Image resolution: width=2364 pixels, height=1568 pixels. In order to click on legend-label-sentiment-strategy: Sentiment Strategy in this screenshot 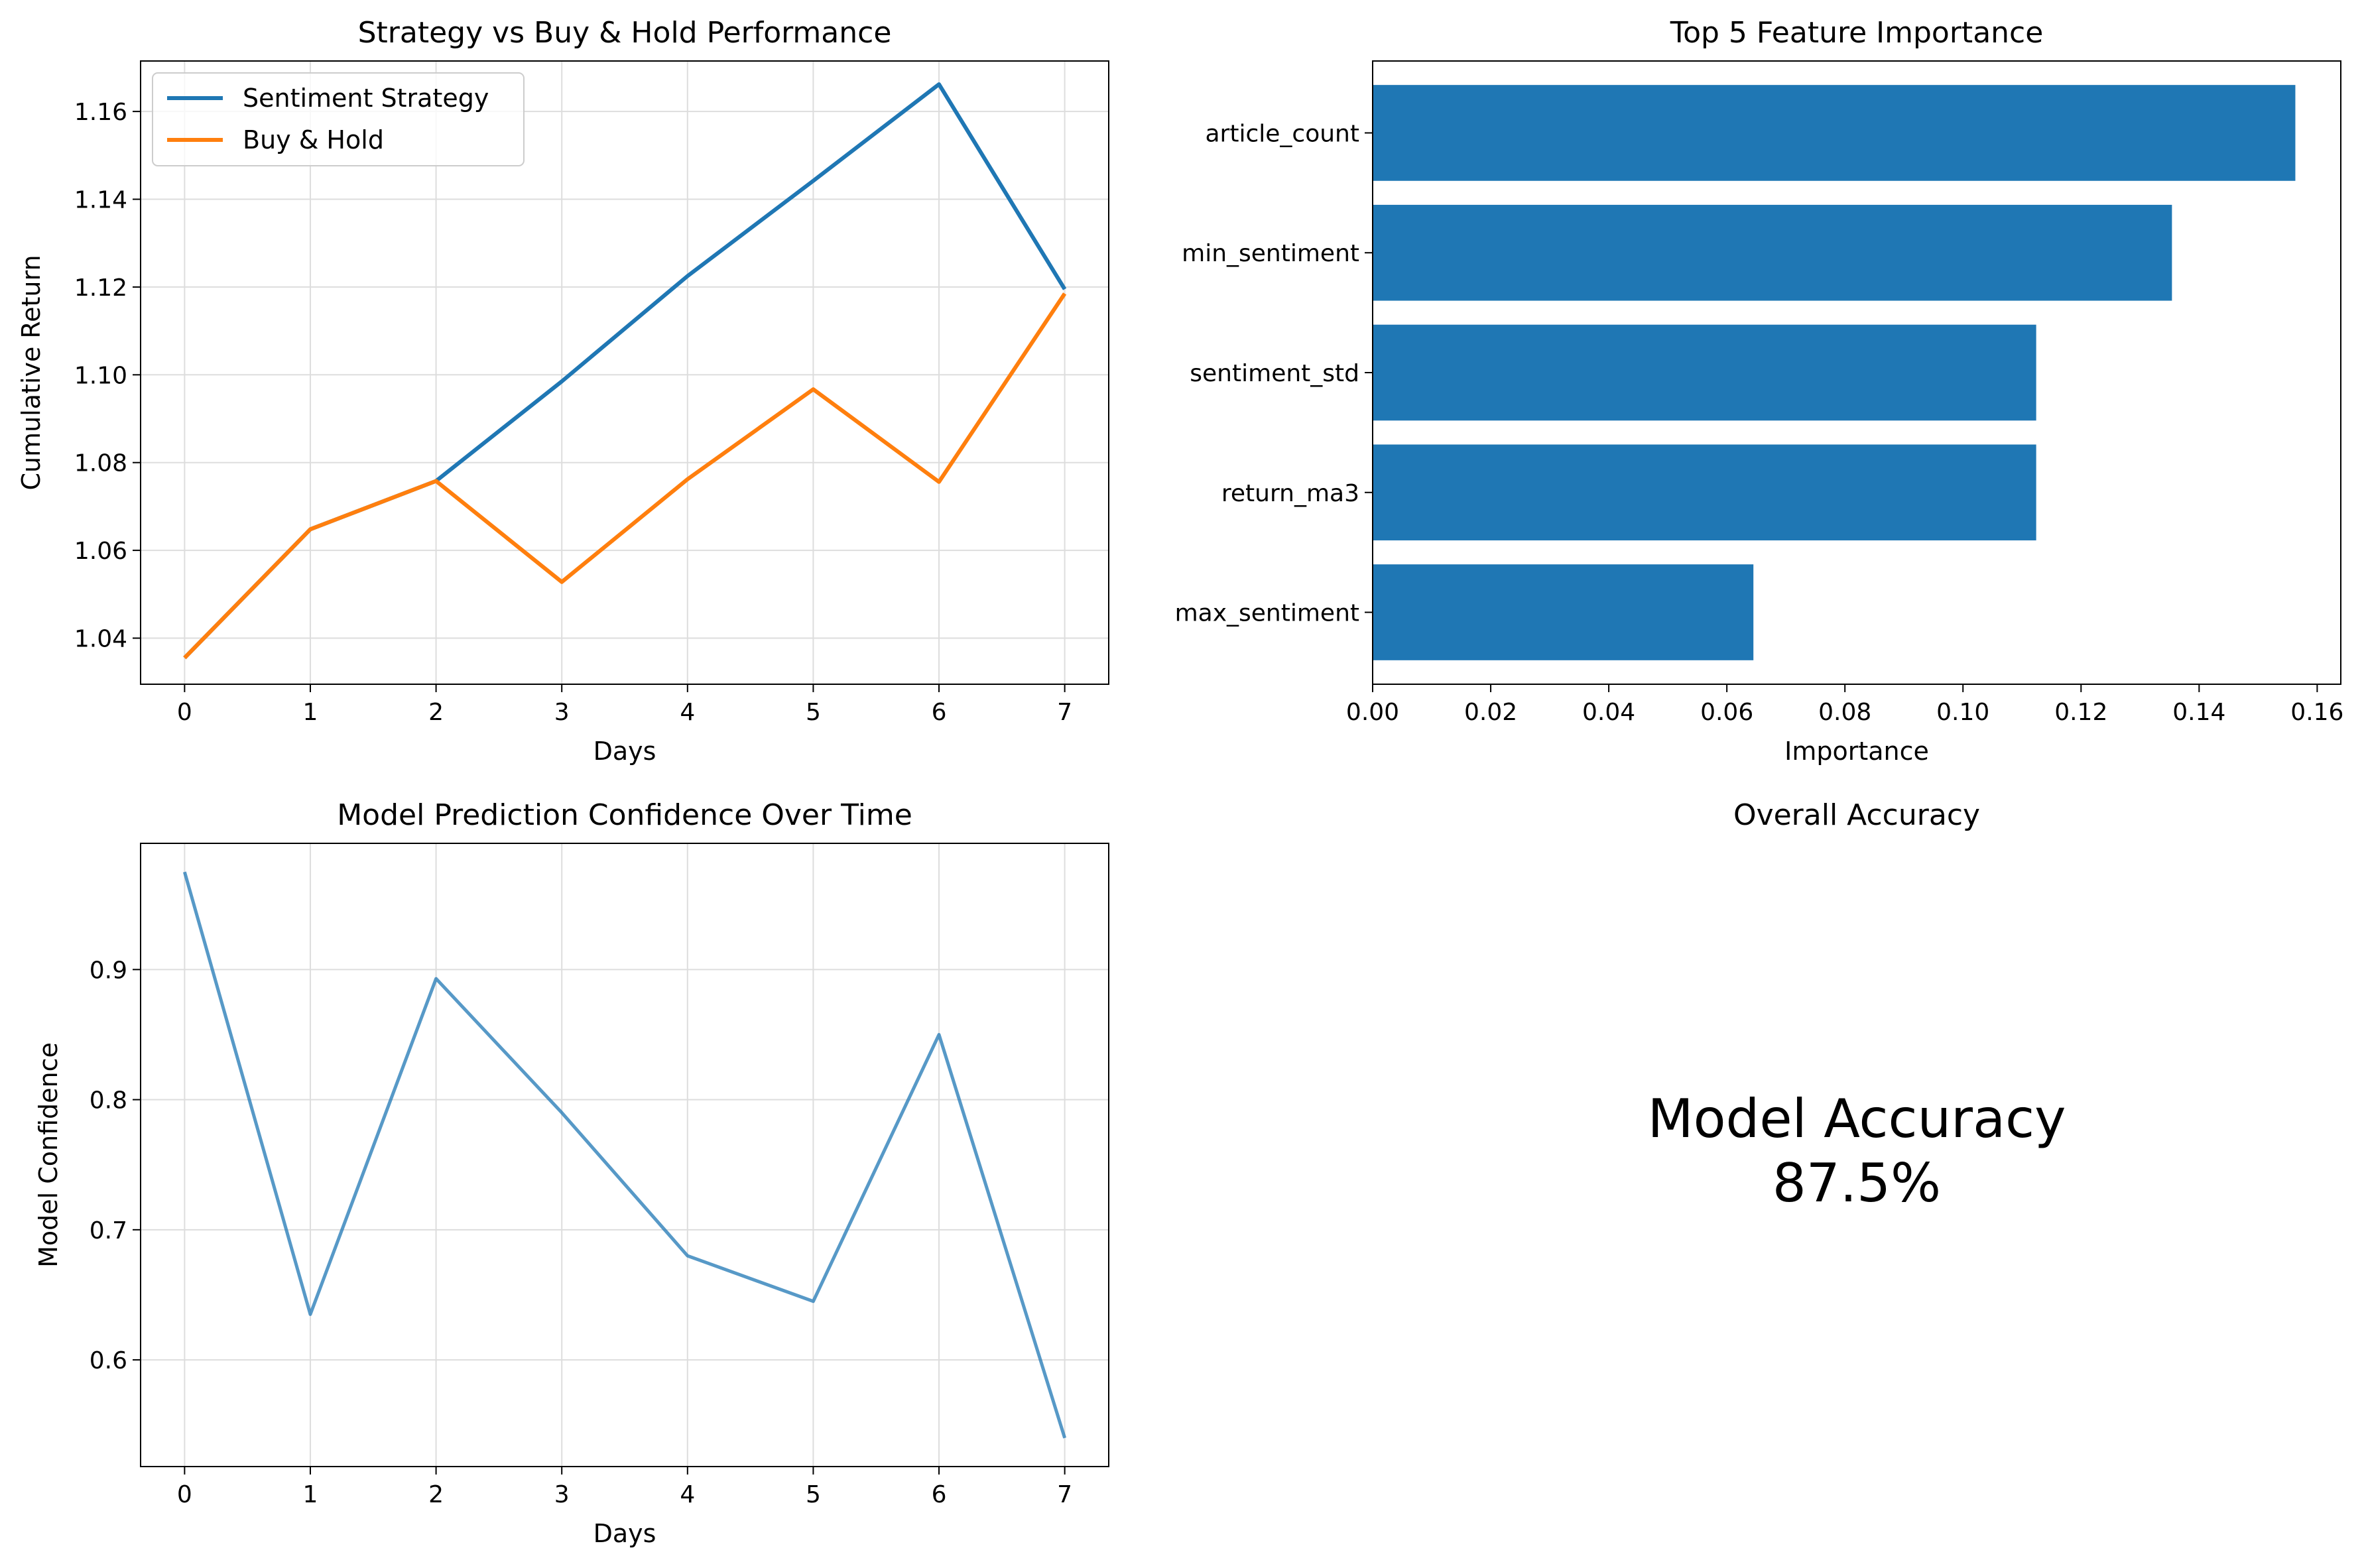, I will do `click(366, 98)`.